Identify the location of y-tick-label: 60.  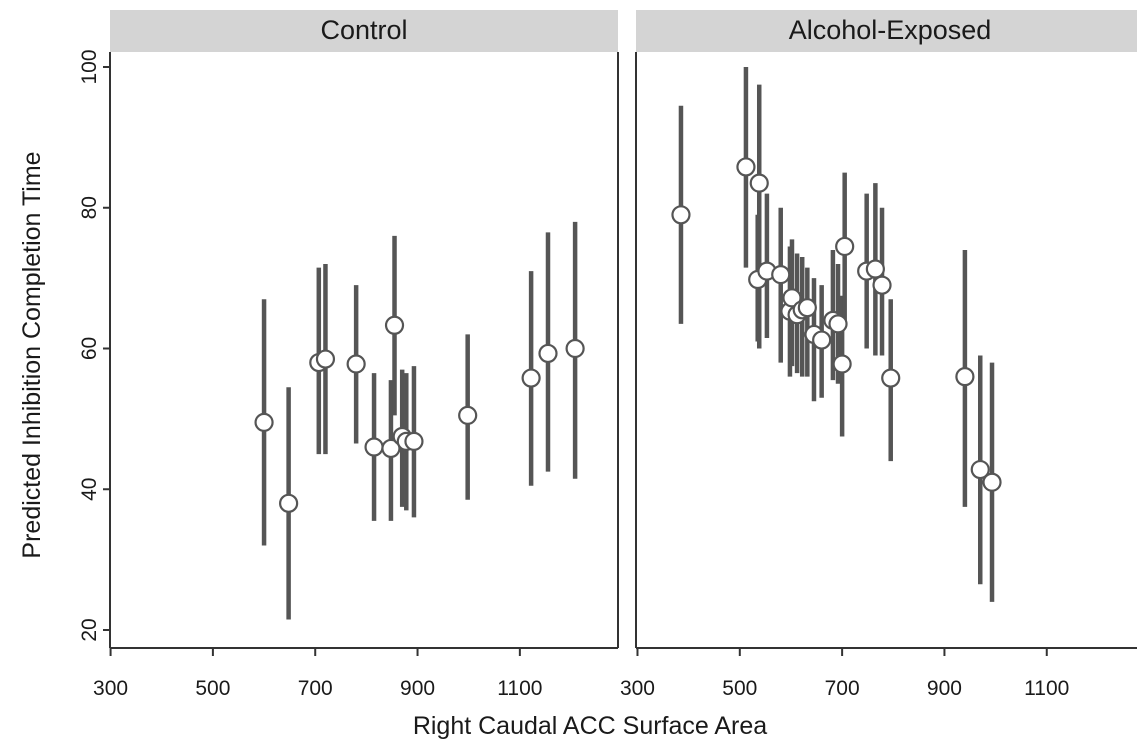
(89, 348).